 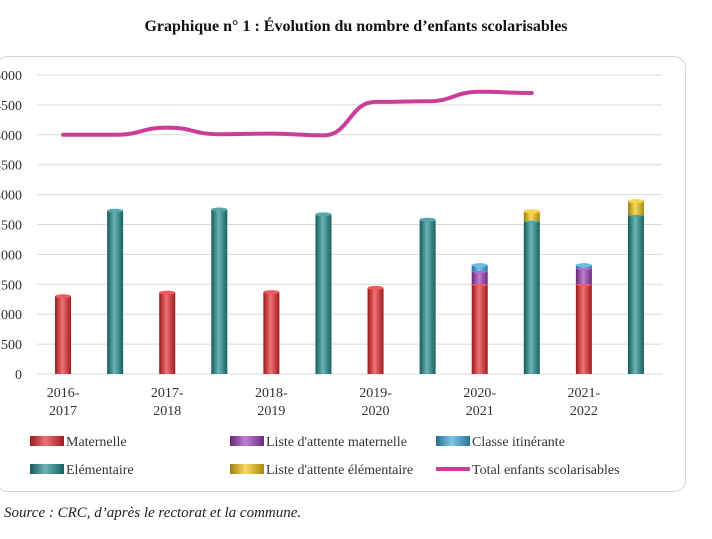 What do you see at coordinates (518, 442) in the screenshot?
I see `legend-label: Classe itinérante` at bounding box center [518, 442].